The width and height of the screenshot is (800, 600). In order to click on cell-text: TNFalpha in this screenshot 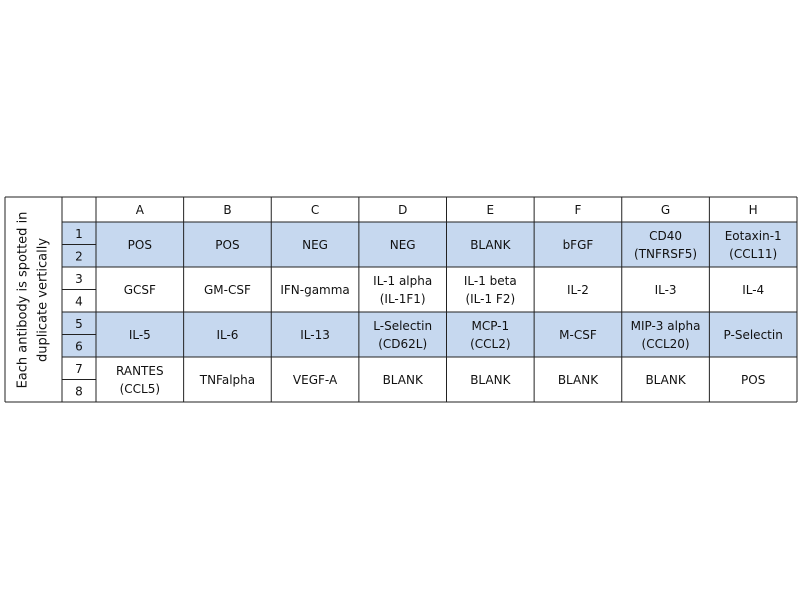, I will do `click(227, 380)`.